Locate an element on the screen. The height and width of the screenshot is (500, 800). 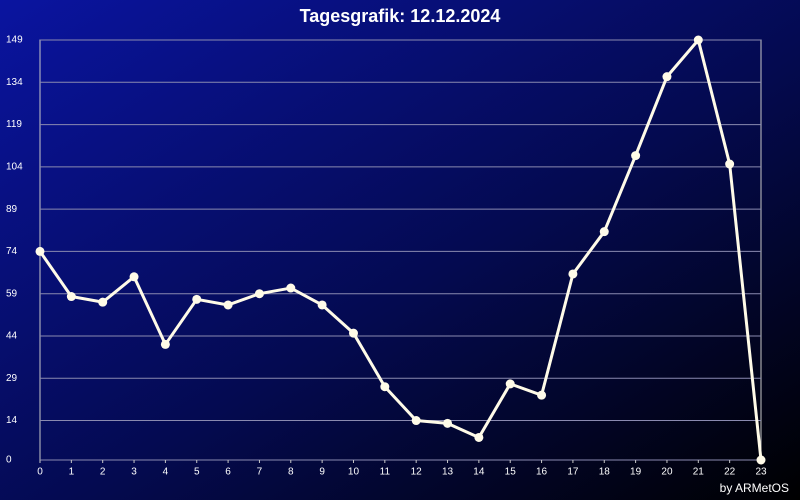
x-tick-label: 9 is located at coordinates (322, 472).